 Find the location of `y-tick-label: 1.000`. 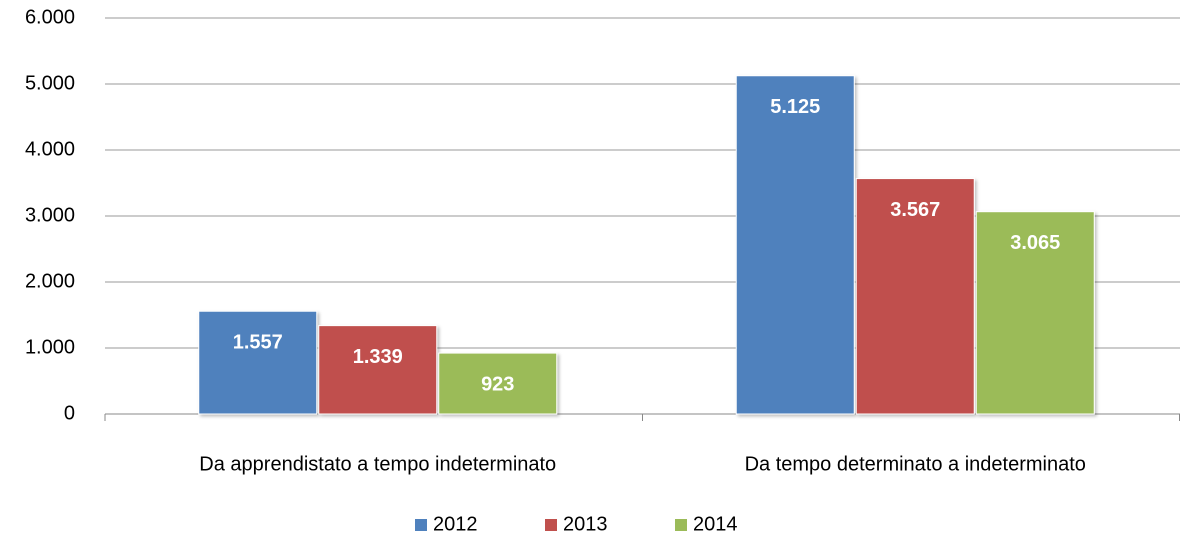

y-tick-label: 1.000 is located at coordinates (50, 347).